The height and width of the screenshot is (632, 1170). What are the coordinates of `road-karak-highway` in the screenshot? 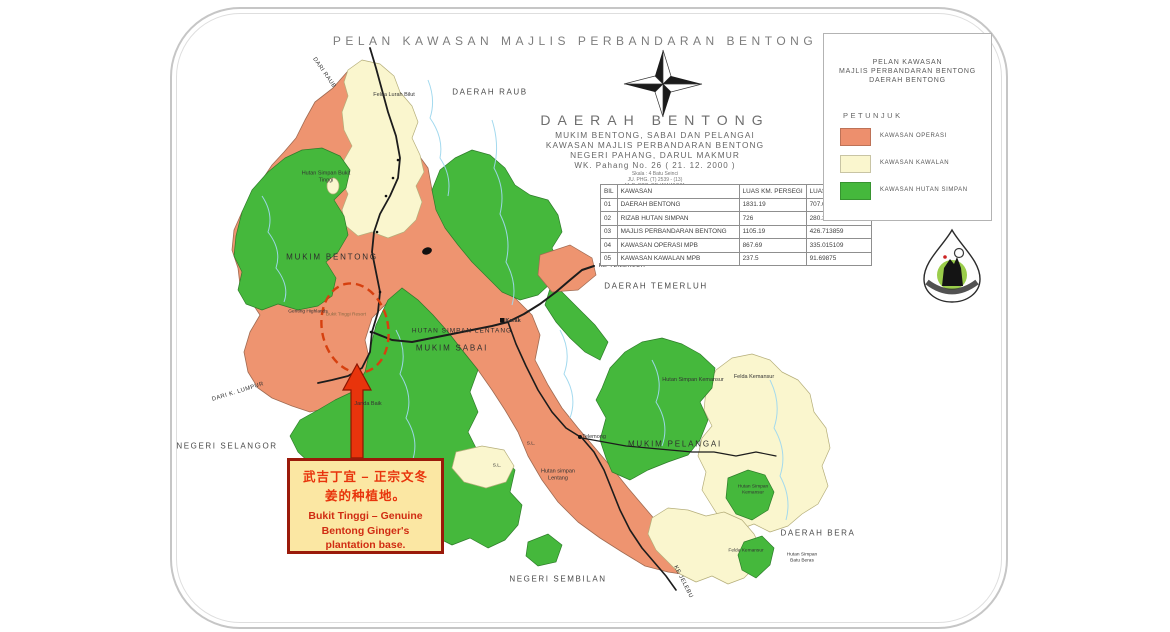 It's located at (483, 304).